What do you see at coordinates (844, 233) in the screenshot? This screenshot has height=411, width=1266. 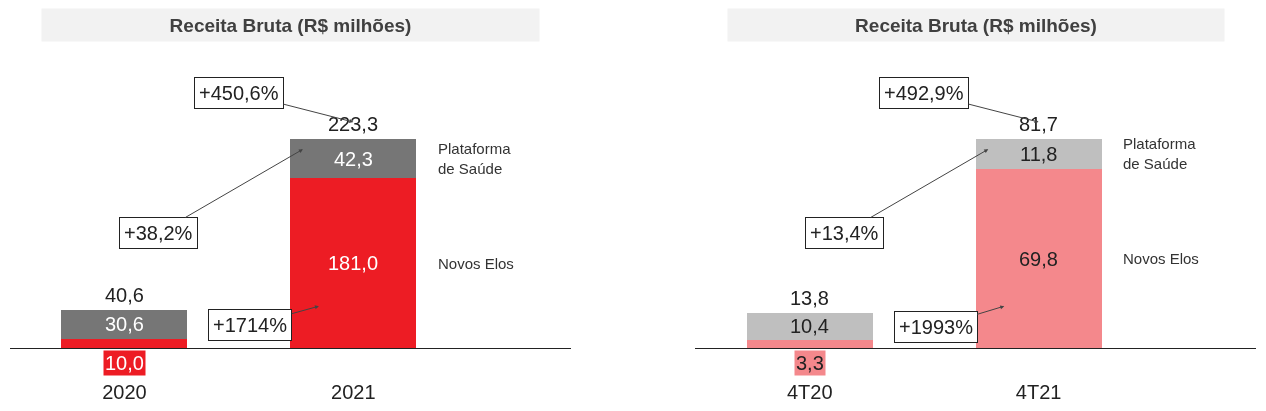 I see `annotation: +13,4%` at bounding box center [844, 233].